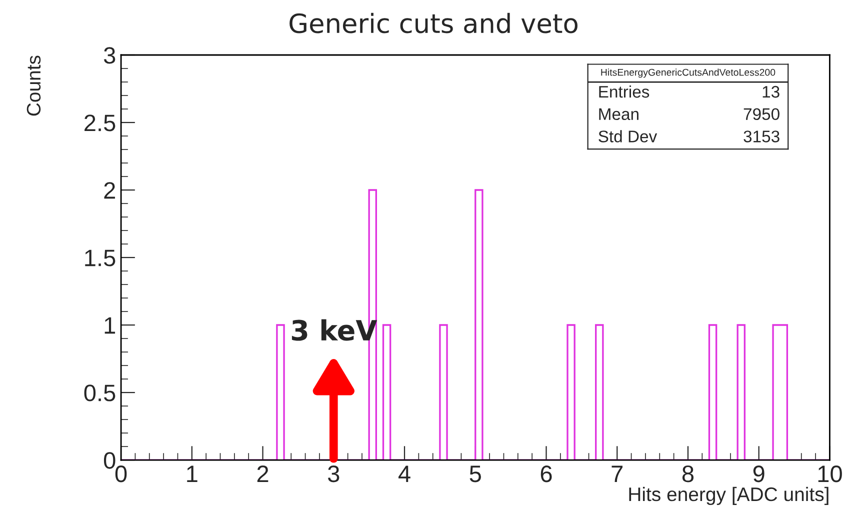 The height and width of the screenshot is (514, 867). I want to click on annotation: 7950, so click(762, 114).